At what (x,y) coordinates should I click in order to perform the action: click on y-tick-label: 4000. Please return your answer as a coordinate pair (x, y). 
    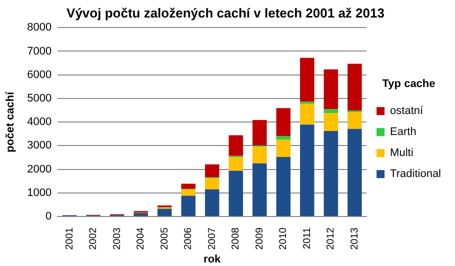
    Looking at the image, I should click on (39, 122).